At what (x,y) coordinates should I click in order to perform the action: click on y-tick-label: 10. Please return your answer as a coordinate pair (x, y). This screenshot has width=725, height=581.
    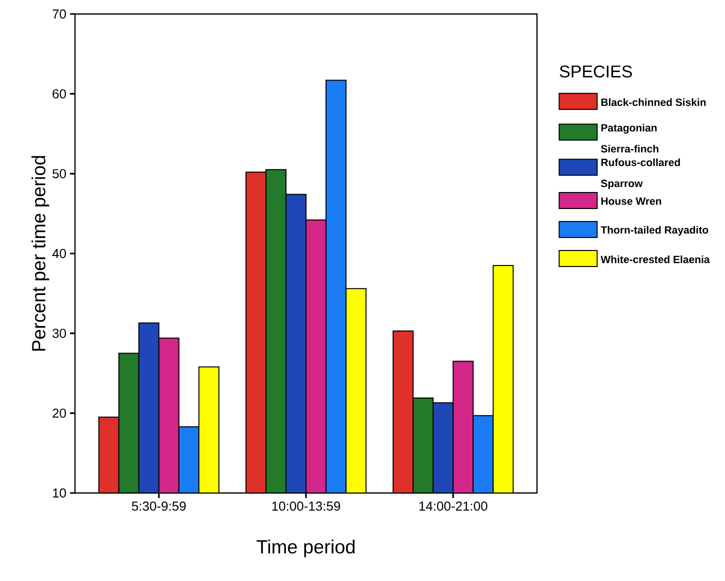
    Looking at the image, I should click on (59, 493).